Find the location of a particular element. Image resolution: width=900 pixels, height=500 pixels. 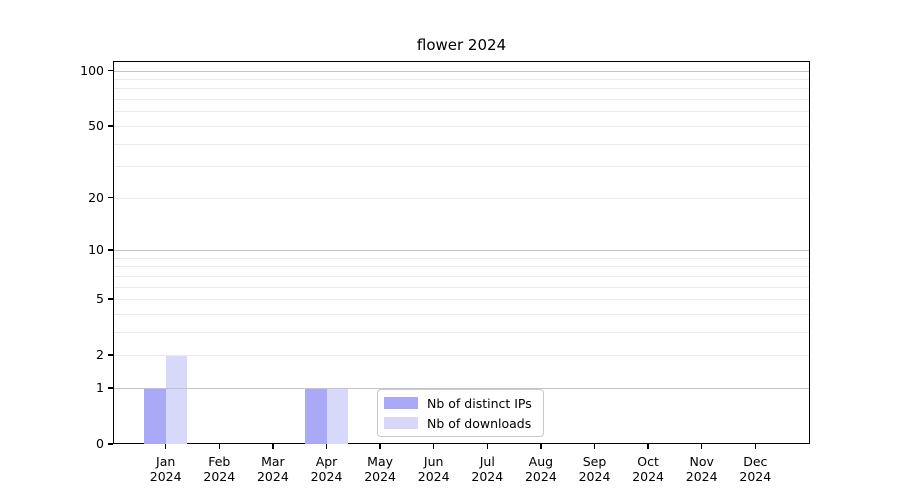

bar-downloads-jan is located at coordinates (176, 399).